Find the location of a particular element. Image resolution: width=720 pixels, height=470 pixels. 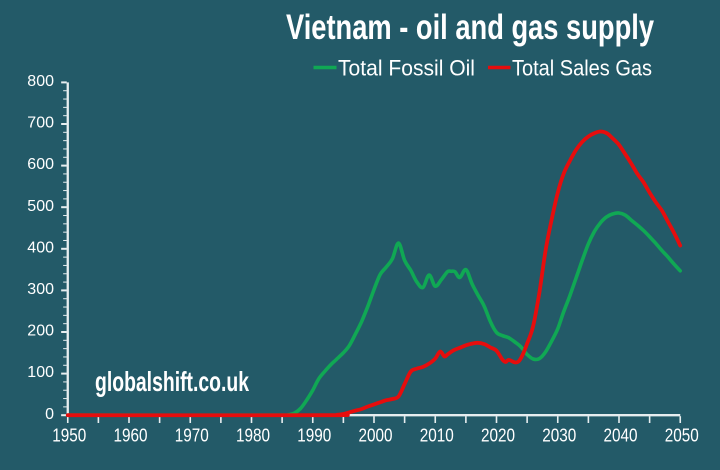

svg-text: 600 is located at coordinates (40, 164).